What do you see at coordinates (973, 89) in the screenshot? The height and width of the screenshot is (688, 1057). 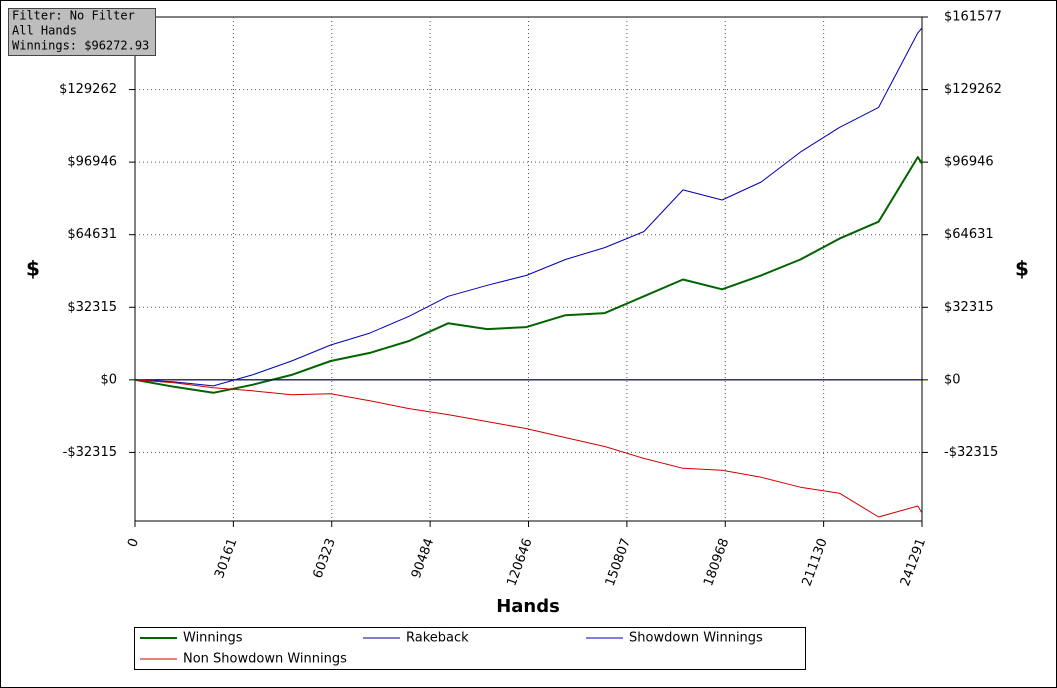 I see `y2-tick-label: $129262` at bounding box center [973, 89].